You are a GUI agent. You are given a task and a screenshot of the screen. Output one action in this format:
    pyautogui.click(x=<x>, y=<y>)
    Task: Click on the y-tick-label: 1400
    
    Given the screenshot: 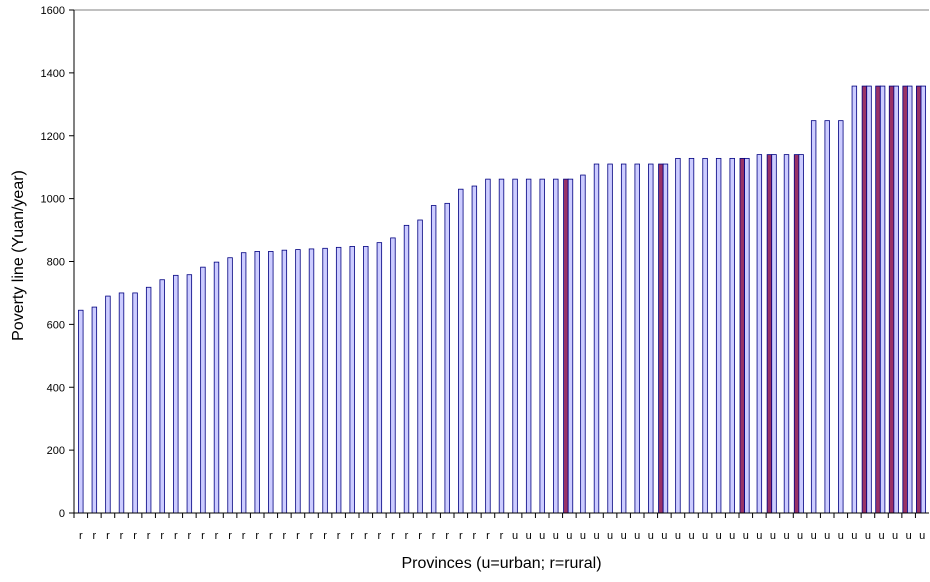 What is the action you would take?
    pyautogui.click(x=53, y=74)
    